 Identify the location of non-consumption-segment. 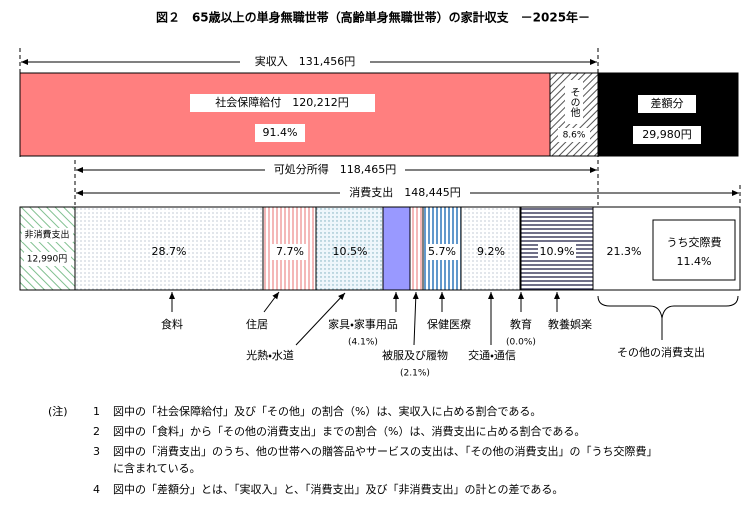
(47, 248).